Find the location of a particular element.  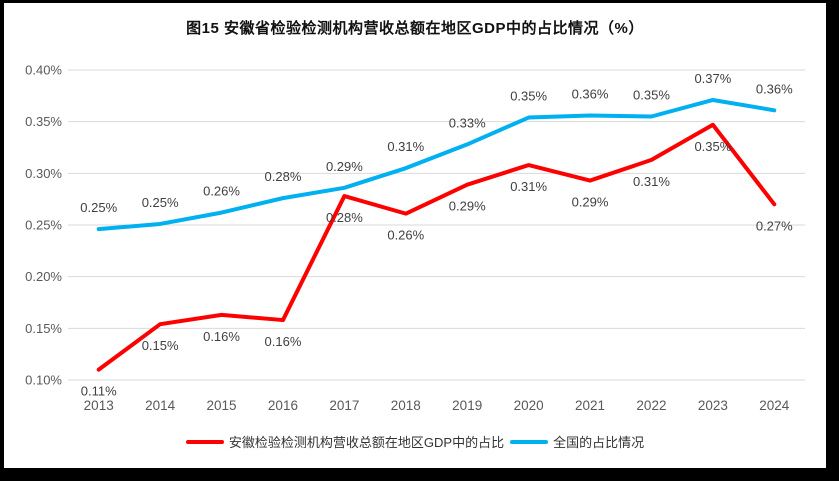

legend-label-anhui: 安徽检验检测机构营收总额在地区GDP中的占比 is located at coordinates (366, 442).